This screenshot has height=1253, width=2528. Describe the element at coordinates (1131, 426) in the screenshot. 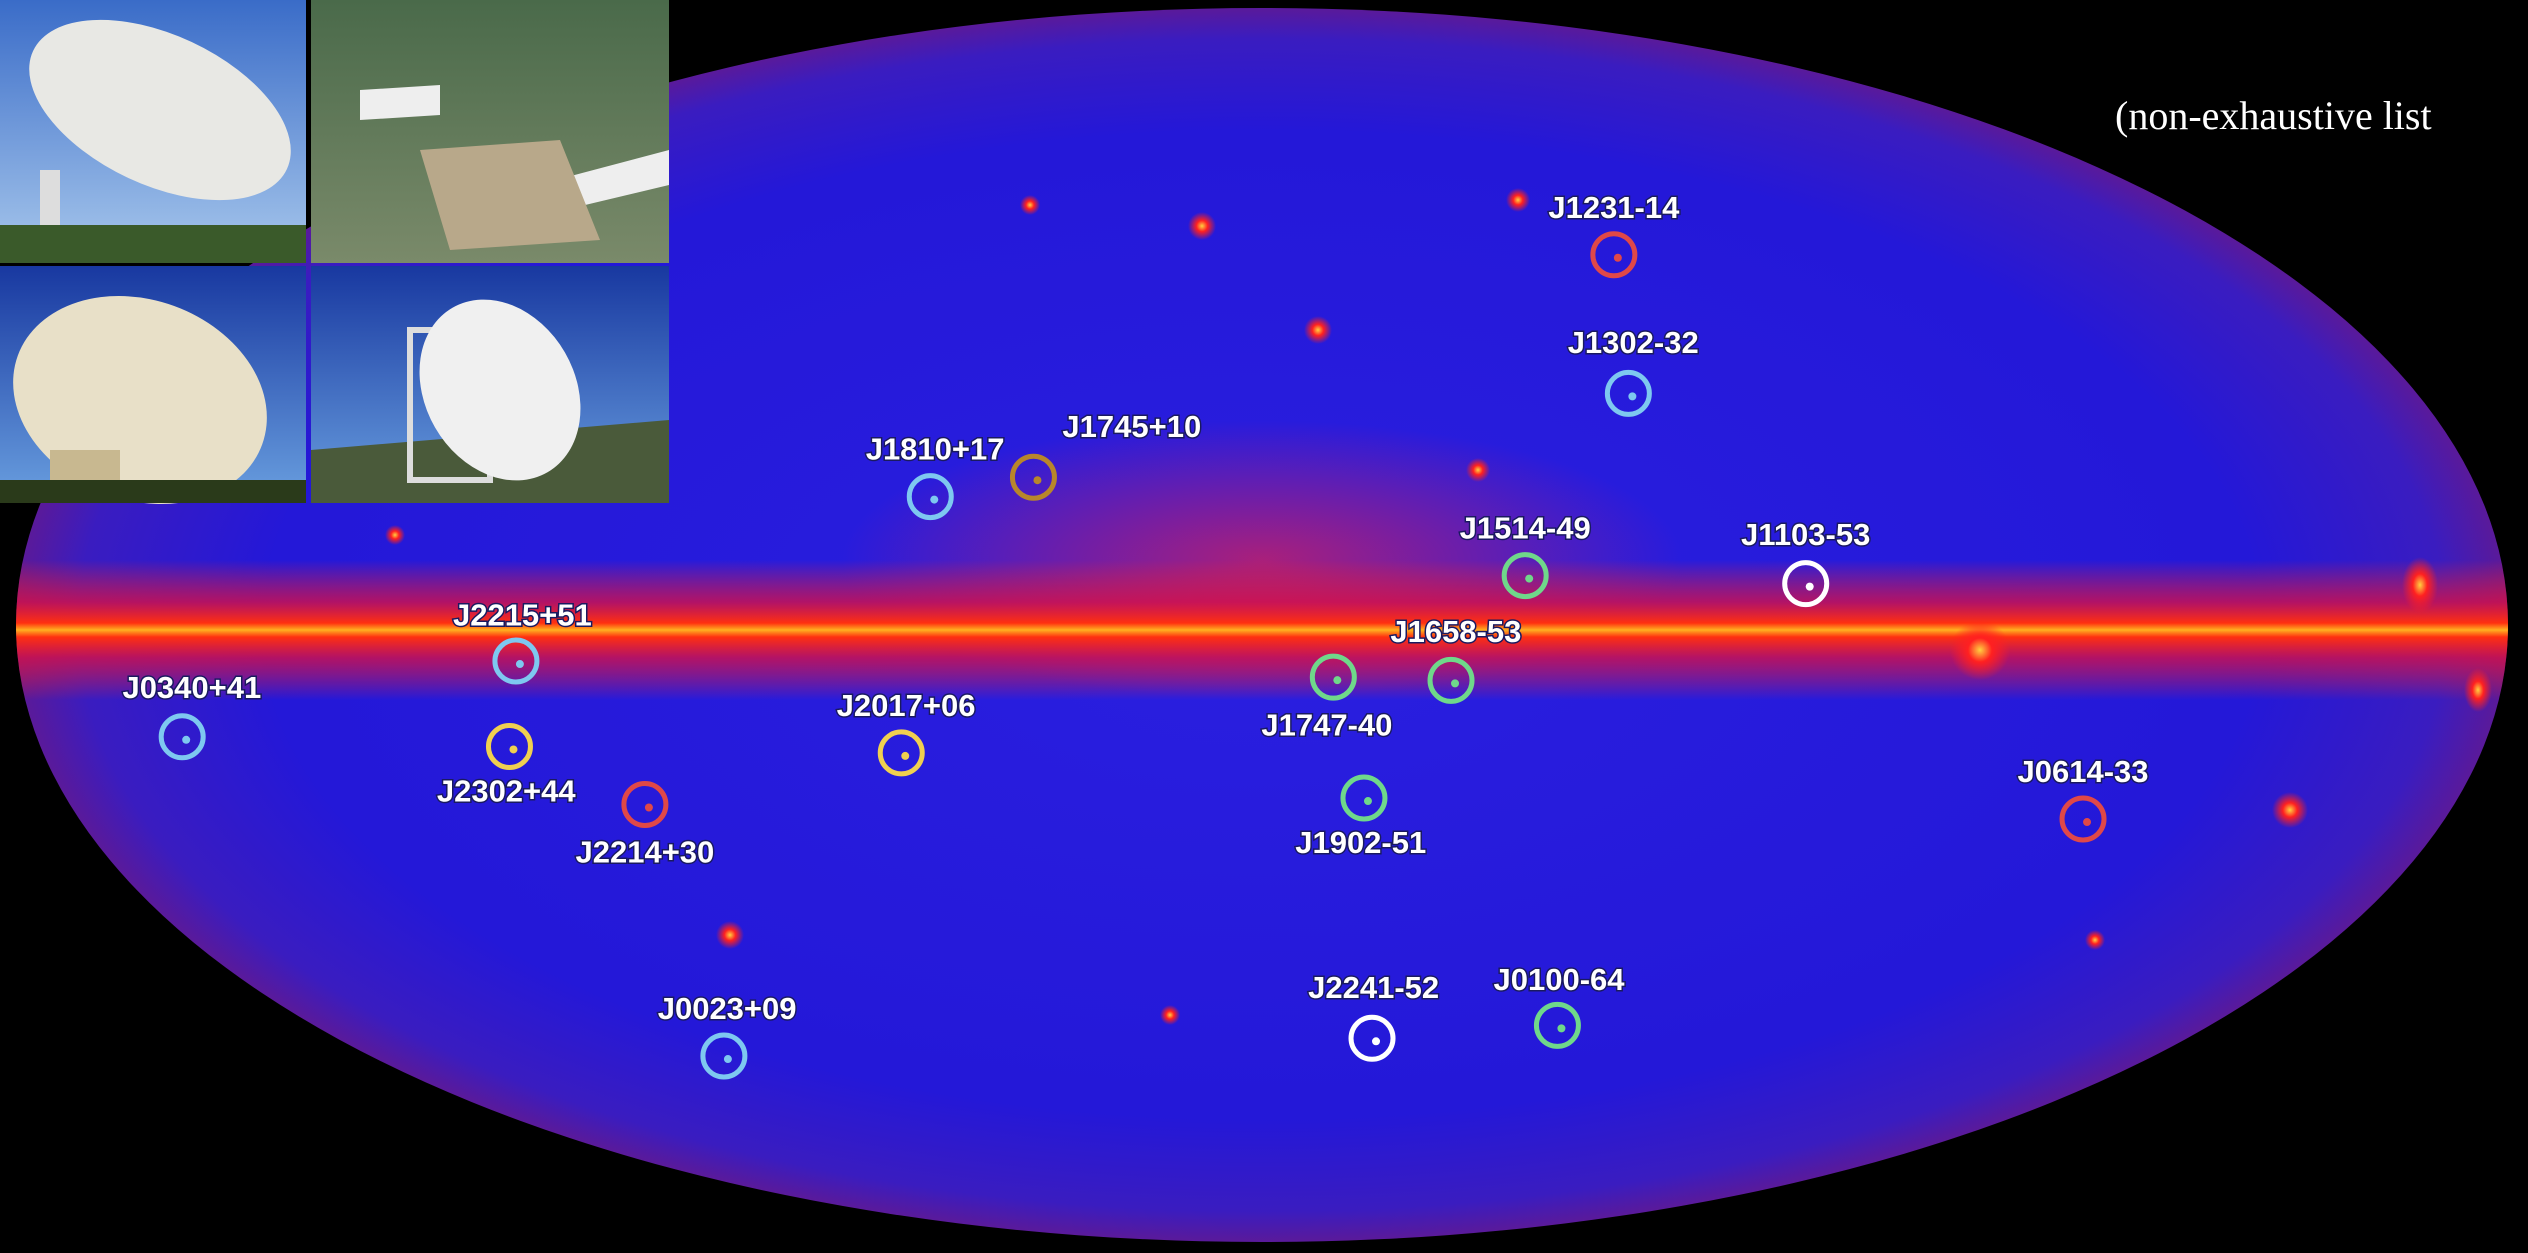

I see `pulsar-label: J1745+10` at that location.